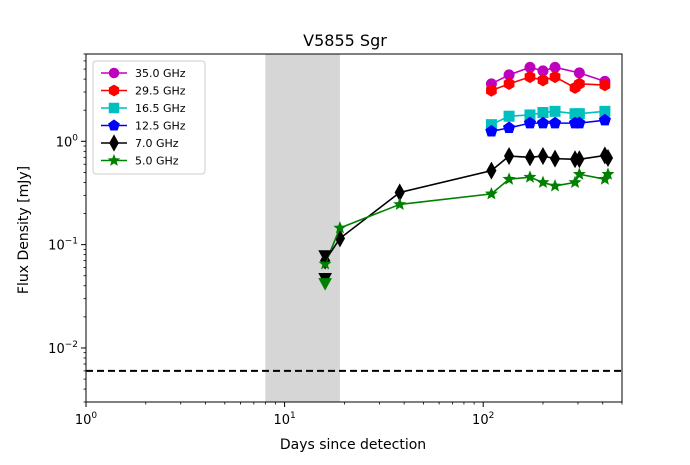 This screenshot has width=690, height=465. I want to click on legend-box, so click(149, 117).